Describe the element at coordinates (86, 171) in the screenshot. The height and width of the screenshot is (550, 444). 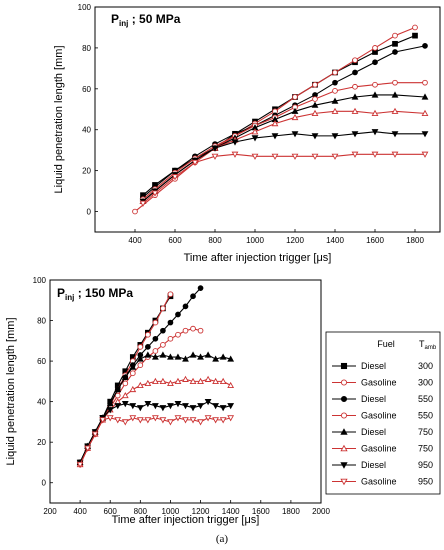
I see `y-tick-label: 20` at that location.